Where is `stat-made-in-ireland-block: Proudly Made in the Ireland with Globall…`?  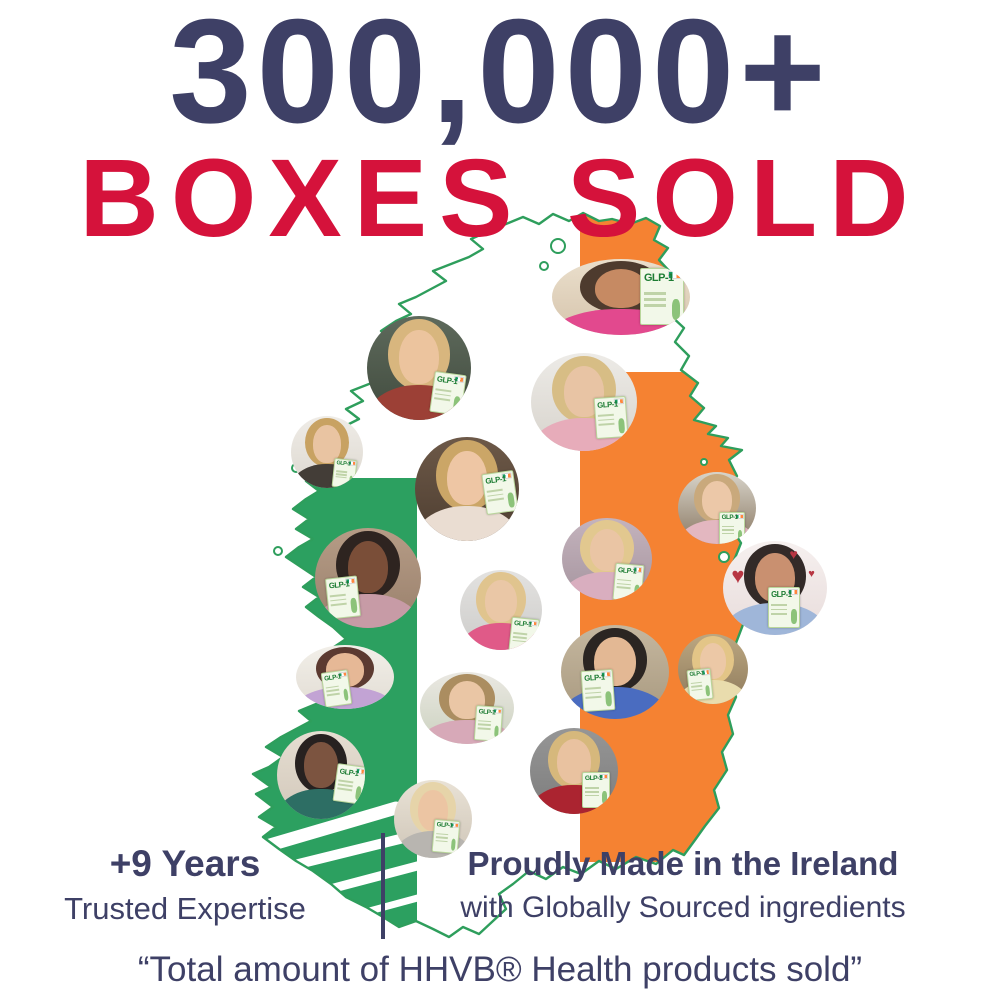 stat-made-in-ireland-block: Proudly Made in the Ireland with Globall… is located at coordinates (683, 885).